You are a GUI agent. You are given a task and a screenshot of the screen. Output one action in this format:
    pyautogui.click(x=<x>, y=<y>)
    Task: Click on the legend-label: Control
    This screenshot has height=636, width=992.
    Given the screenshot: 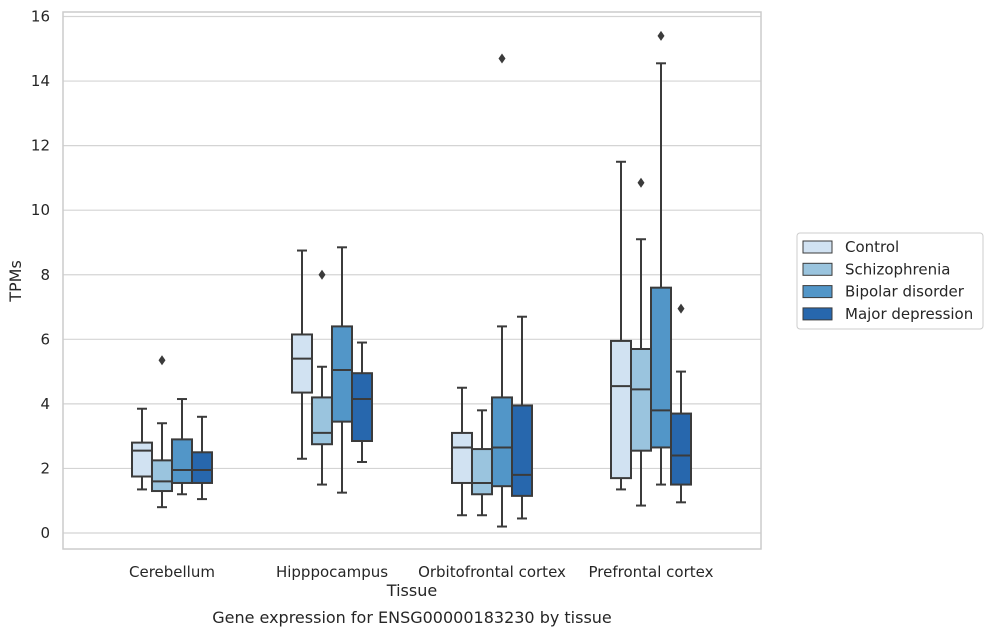 What is the action you would take?
    pyautogui.click(x=872, y=247)
    